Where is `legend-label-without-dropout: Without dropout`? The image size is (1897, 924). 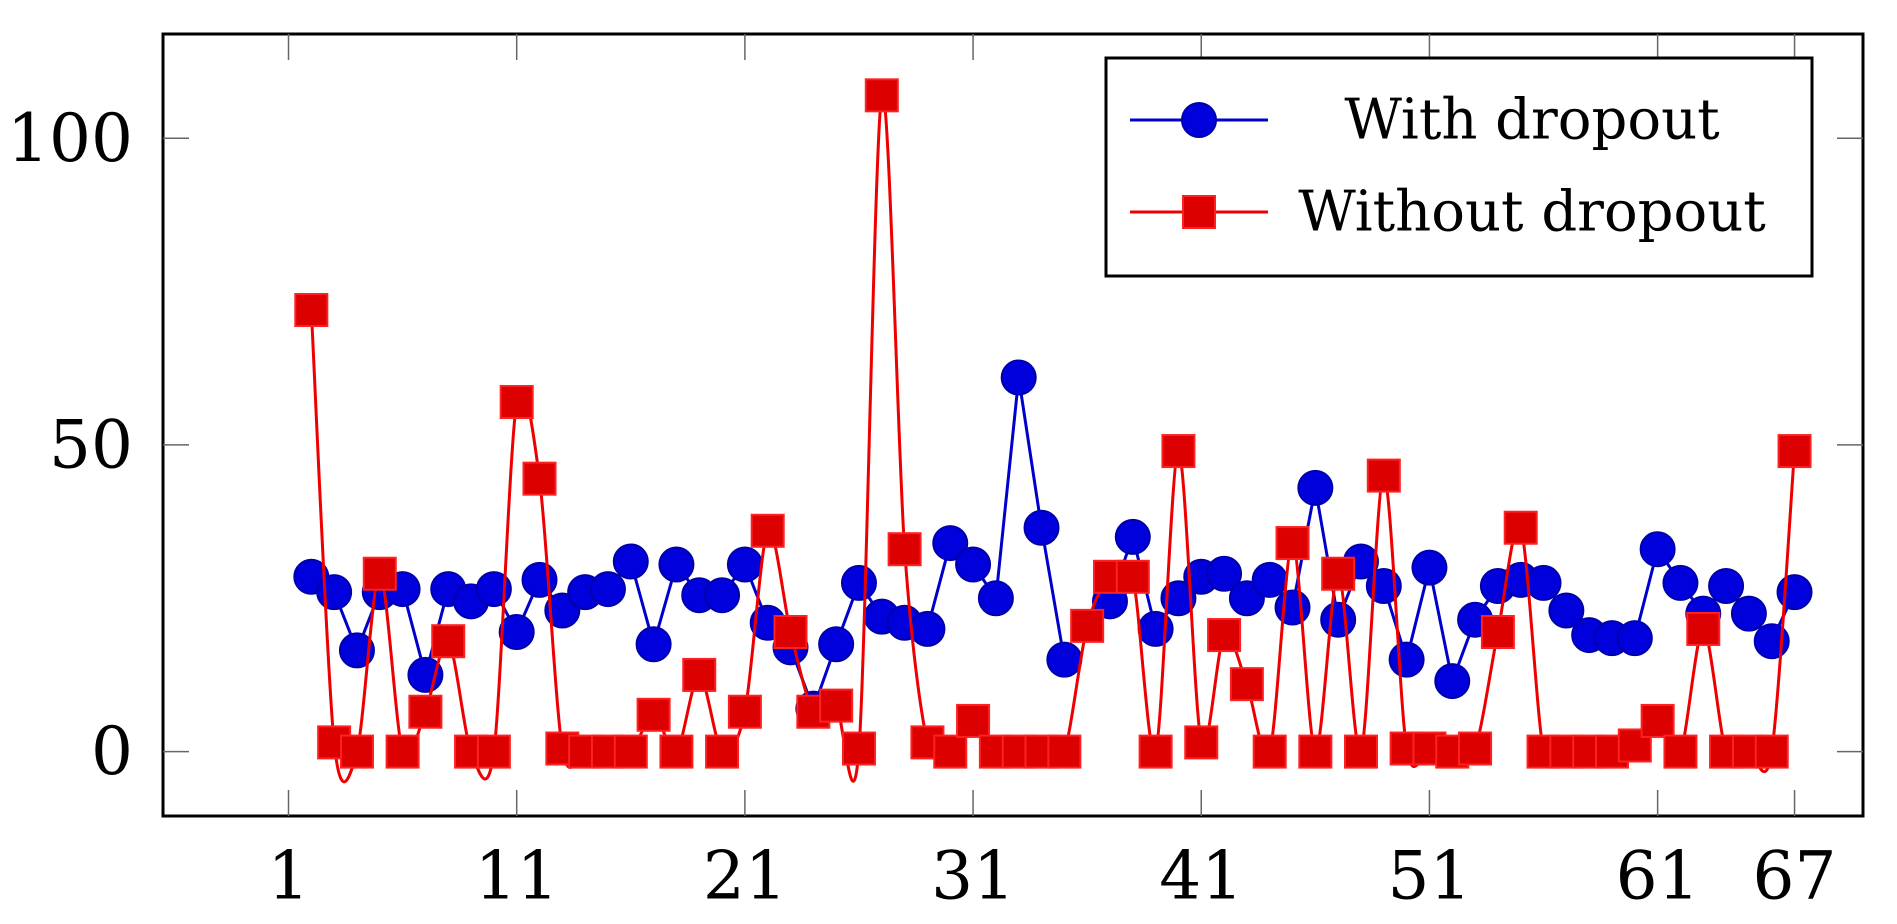 legend-label-without-dropout: Without dropout is located at coordinates (1532, 212).